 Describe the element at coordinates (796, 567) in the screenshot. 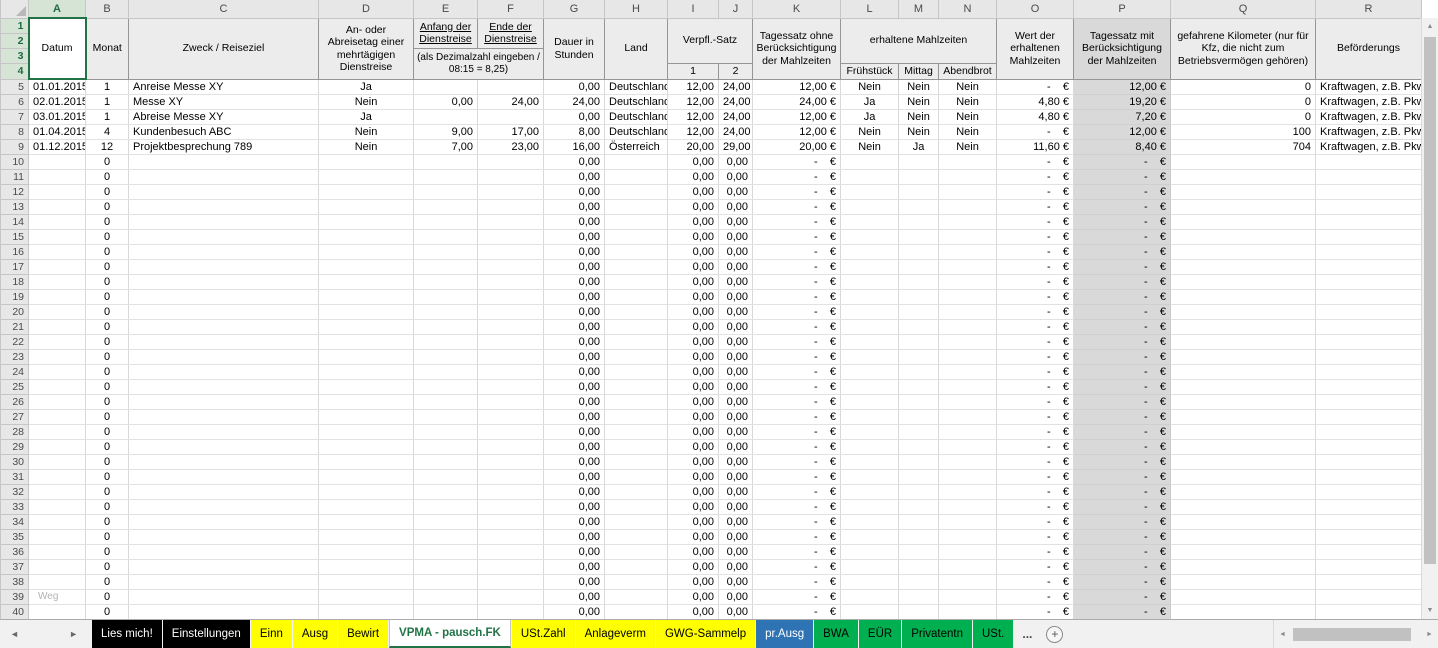

I see `cell-k37: - €` at that location.